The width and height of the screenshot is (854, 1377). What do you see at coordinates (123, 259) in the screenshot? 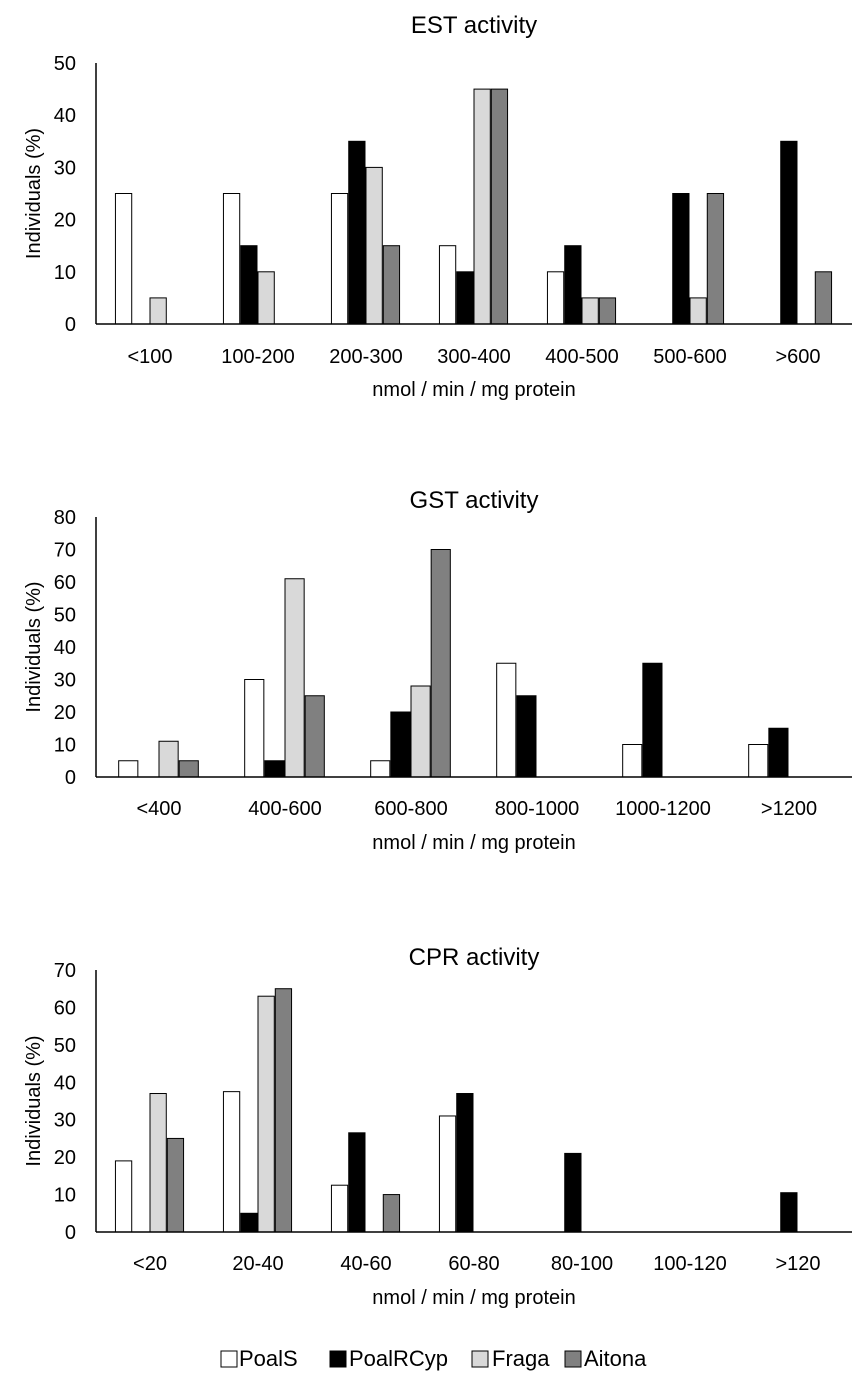
I see `bar-poals-lt100` at bounding box center [123, 259].